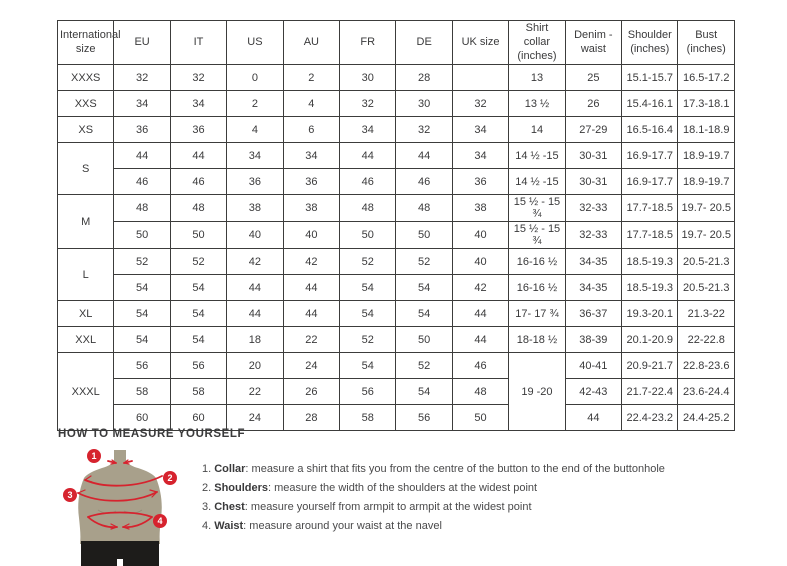 Image resolution: width=787 pixels, height=566 pixels. What do you see at coordinates (593, 156) in the screenshot?
I see `table-cell: 30-31` at bounding box center [593, 156].